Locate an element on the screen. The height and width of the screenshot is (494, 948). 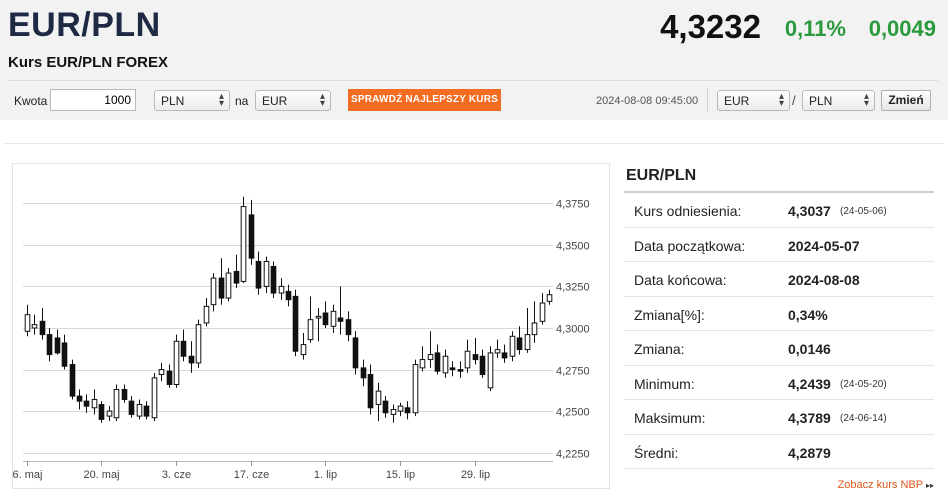
quote-currency-value: PLN is located at coordinates (821, 101).